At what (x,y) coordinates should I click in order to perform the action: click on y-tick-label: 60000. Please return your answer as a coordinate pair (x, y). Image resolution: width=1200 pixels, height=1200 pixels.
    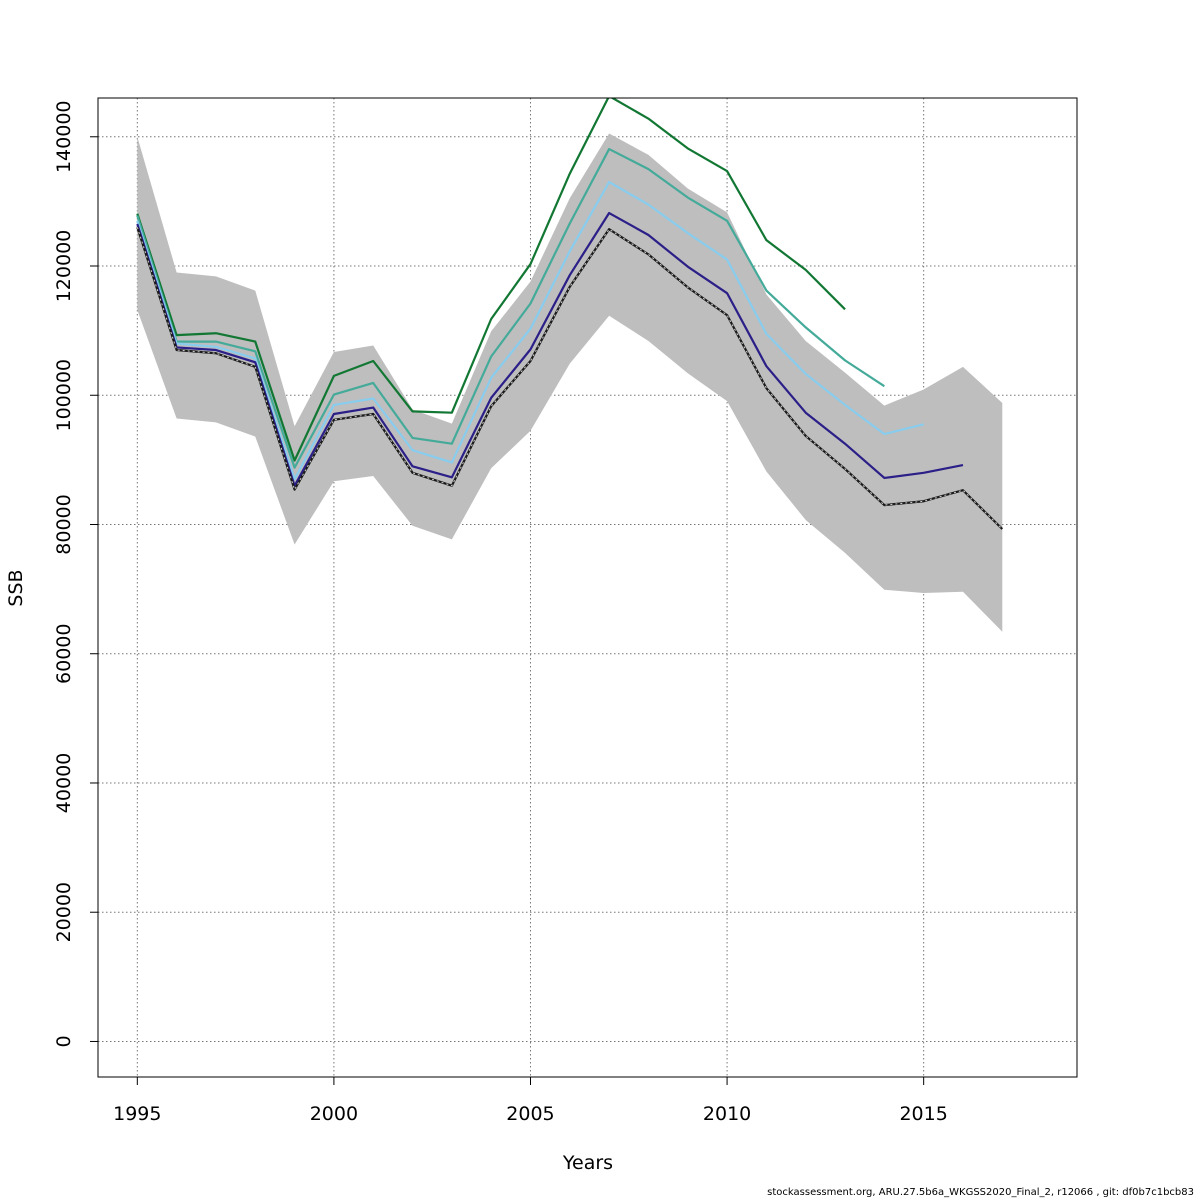
    Looking at the image, I should click on (64, 654).